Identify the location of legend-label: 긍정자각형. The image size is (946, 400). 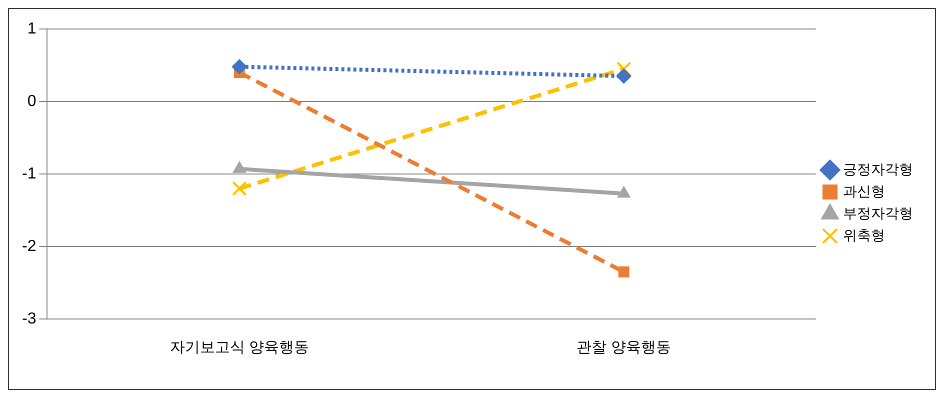
(878, 168).